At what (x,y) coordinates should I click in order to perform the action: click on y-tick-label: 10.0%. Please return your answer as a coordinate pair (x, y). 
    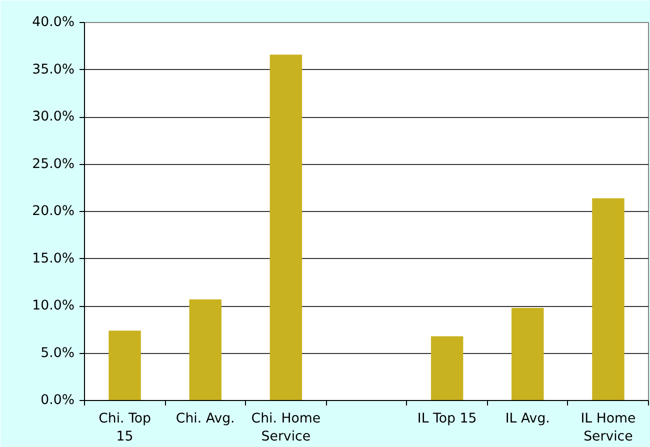
    Looking at the image, I should click on (53, 306).